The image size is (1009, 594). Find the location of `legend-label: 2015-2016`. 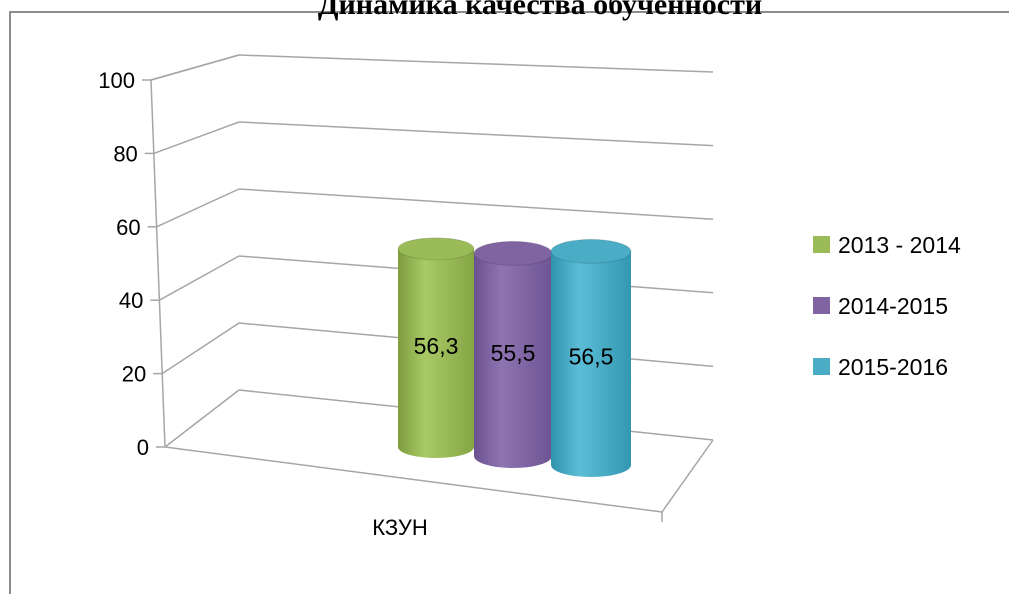

legend-label: 2015-2016 is located at coordinates (893, 367).